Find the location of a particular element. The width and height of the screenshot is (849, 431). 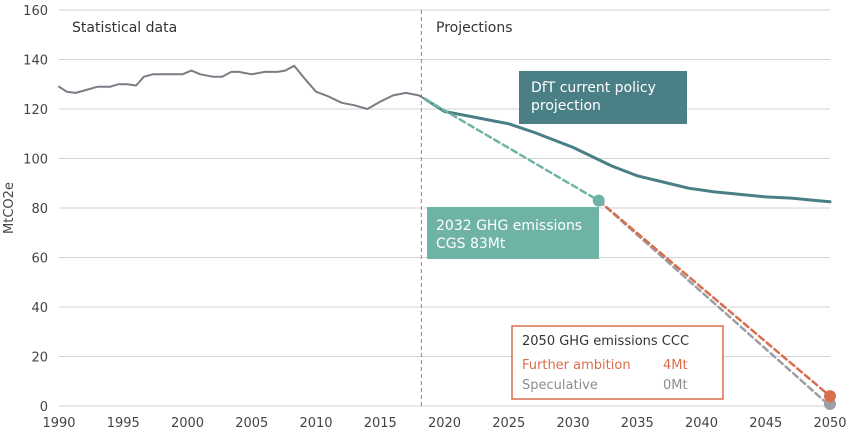

cgs-box-background is located at coordinates (513, 233).